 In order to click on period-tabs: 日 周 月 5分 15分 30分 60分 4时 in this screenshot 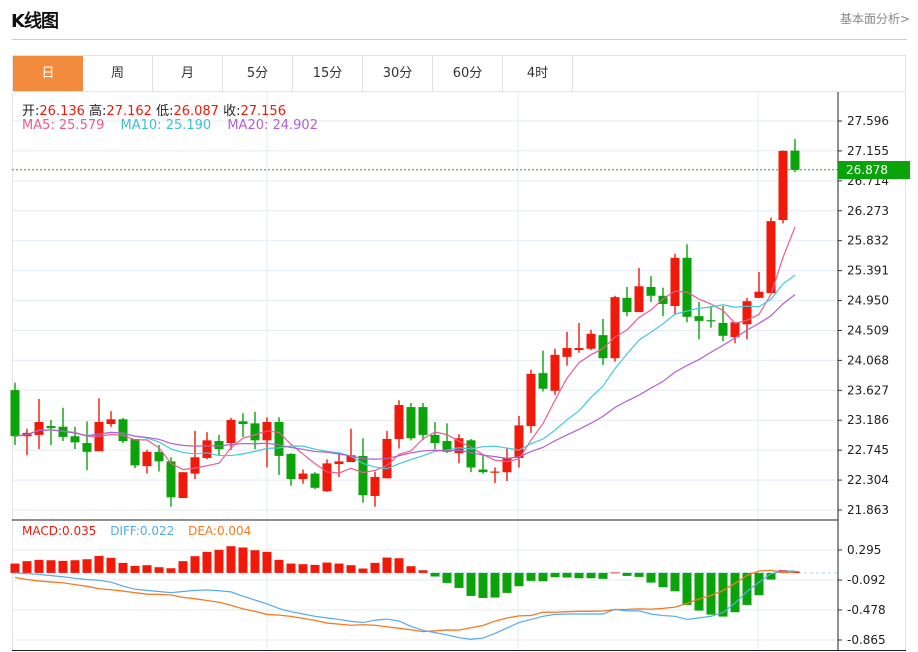, I will do `click(459, 73)`.